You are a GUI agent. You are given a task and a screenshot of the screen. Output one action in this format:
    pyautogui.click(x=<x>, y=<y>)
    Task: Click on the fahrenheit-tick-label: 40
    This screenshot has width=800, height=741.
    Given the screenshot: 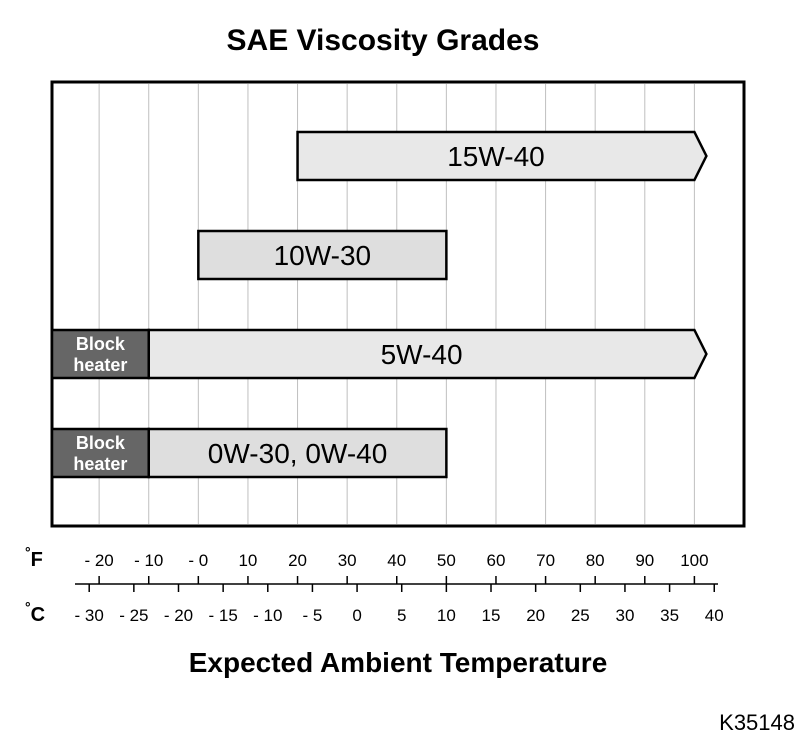 What is the action you would take?
    pyautogui.click(x=396, y=560)
    